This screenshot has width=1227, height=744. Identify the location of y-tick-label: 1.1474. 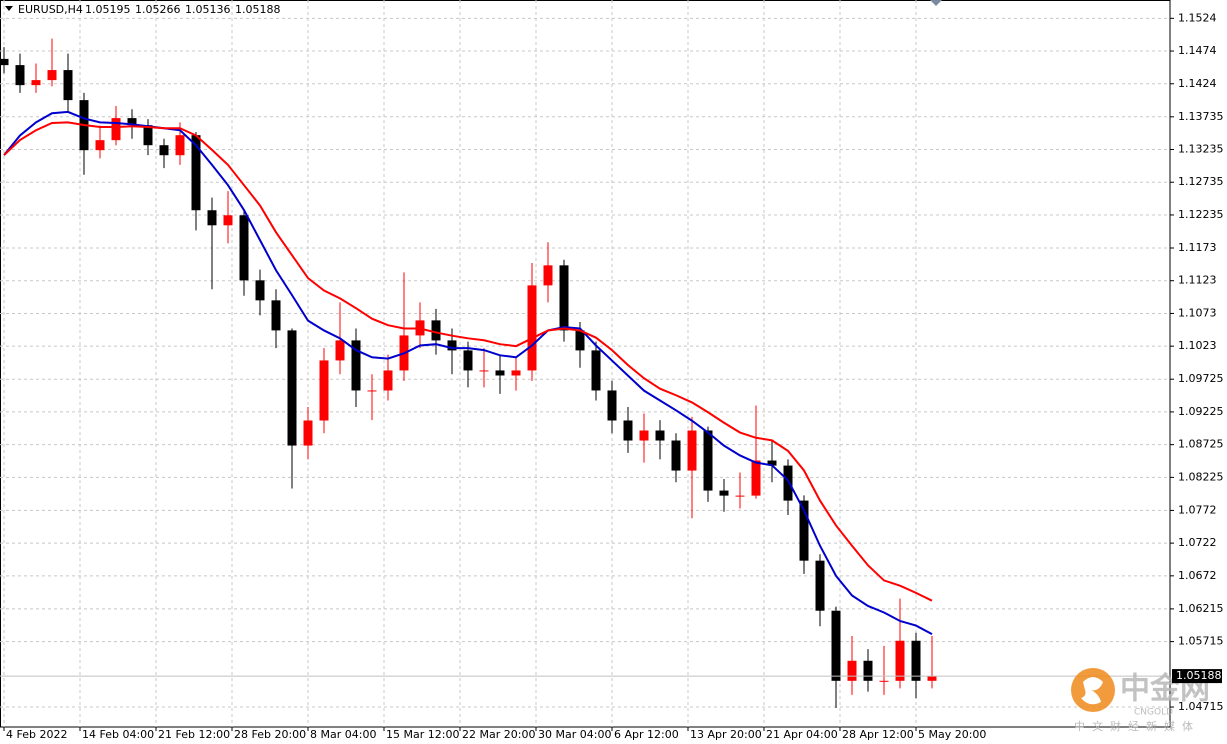
(1197, 50).